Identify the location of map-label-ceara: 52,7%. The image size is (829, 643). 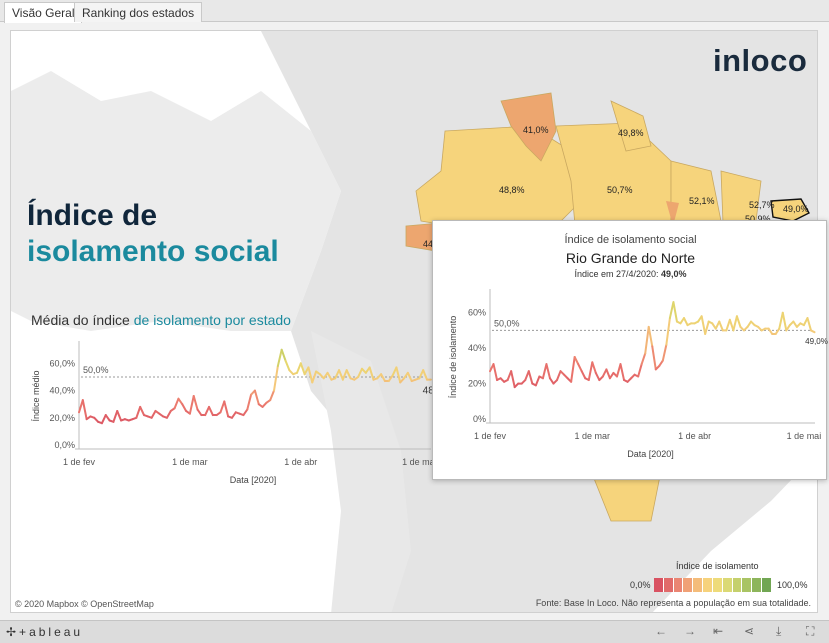
(762, 205).